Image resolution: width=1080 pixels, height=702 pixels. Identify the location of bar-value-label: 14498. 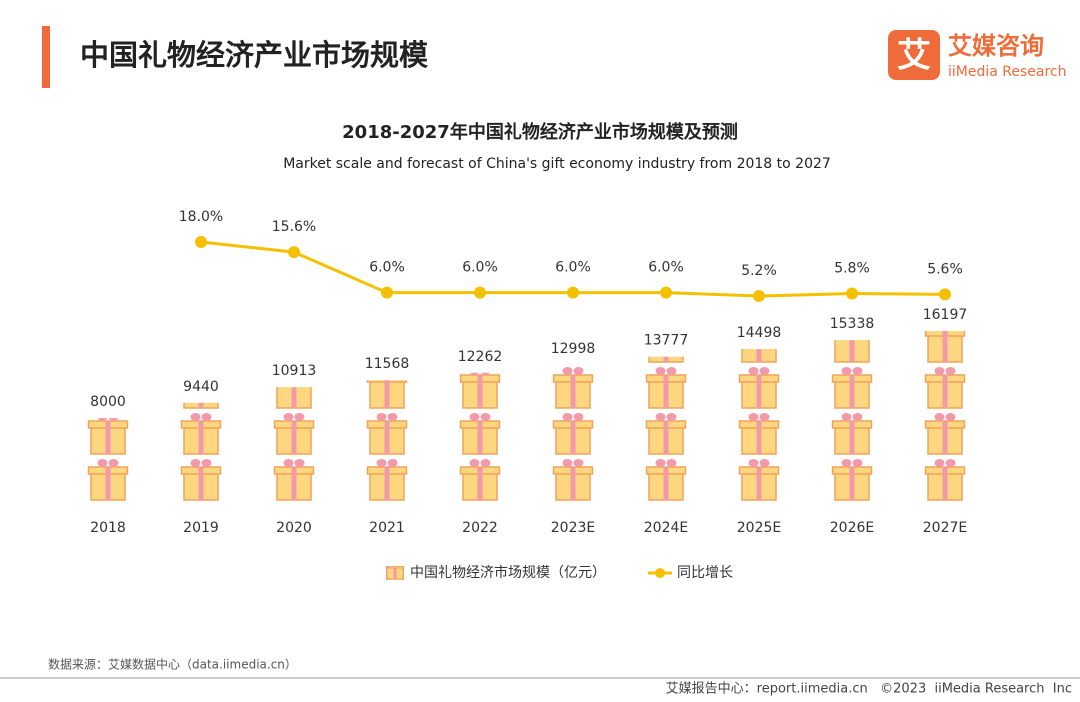
(759, 333).